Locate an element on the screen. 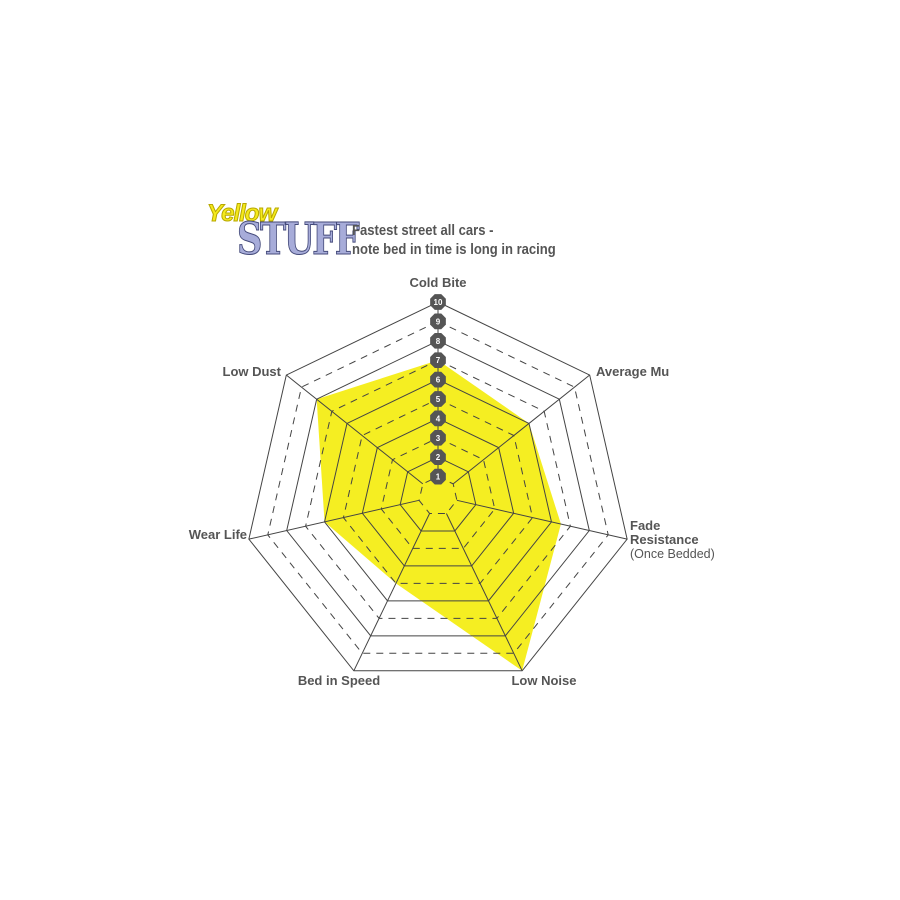 This screenshot has width=900, height=900. subtitle-line-1: Fastest street all cars - is located at coordinates (423, 231).